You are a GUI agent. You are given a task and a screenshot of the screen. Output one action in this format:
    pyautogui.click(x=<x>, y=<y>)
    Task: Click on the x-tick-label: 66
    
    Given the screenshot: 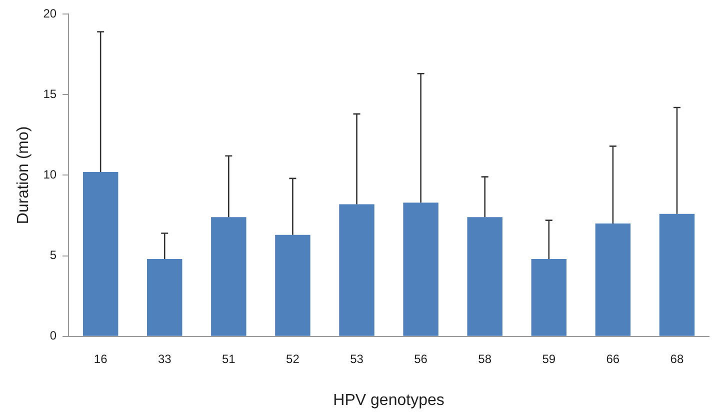 What is the action you would take?
    pyautogui.click(x=613, y=359)
    